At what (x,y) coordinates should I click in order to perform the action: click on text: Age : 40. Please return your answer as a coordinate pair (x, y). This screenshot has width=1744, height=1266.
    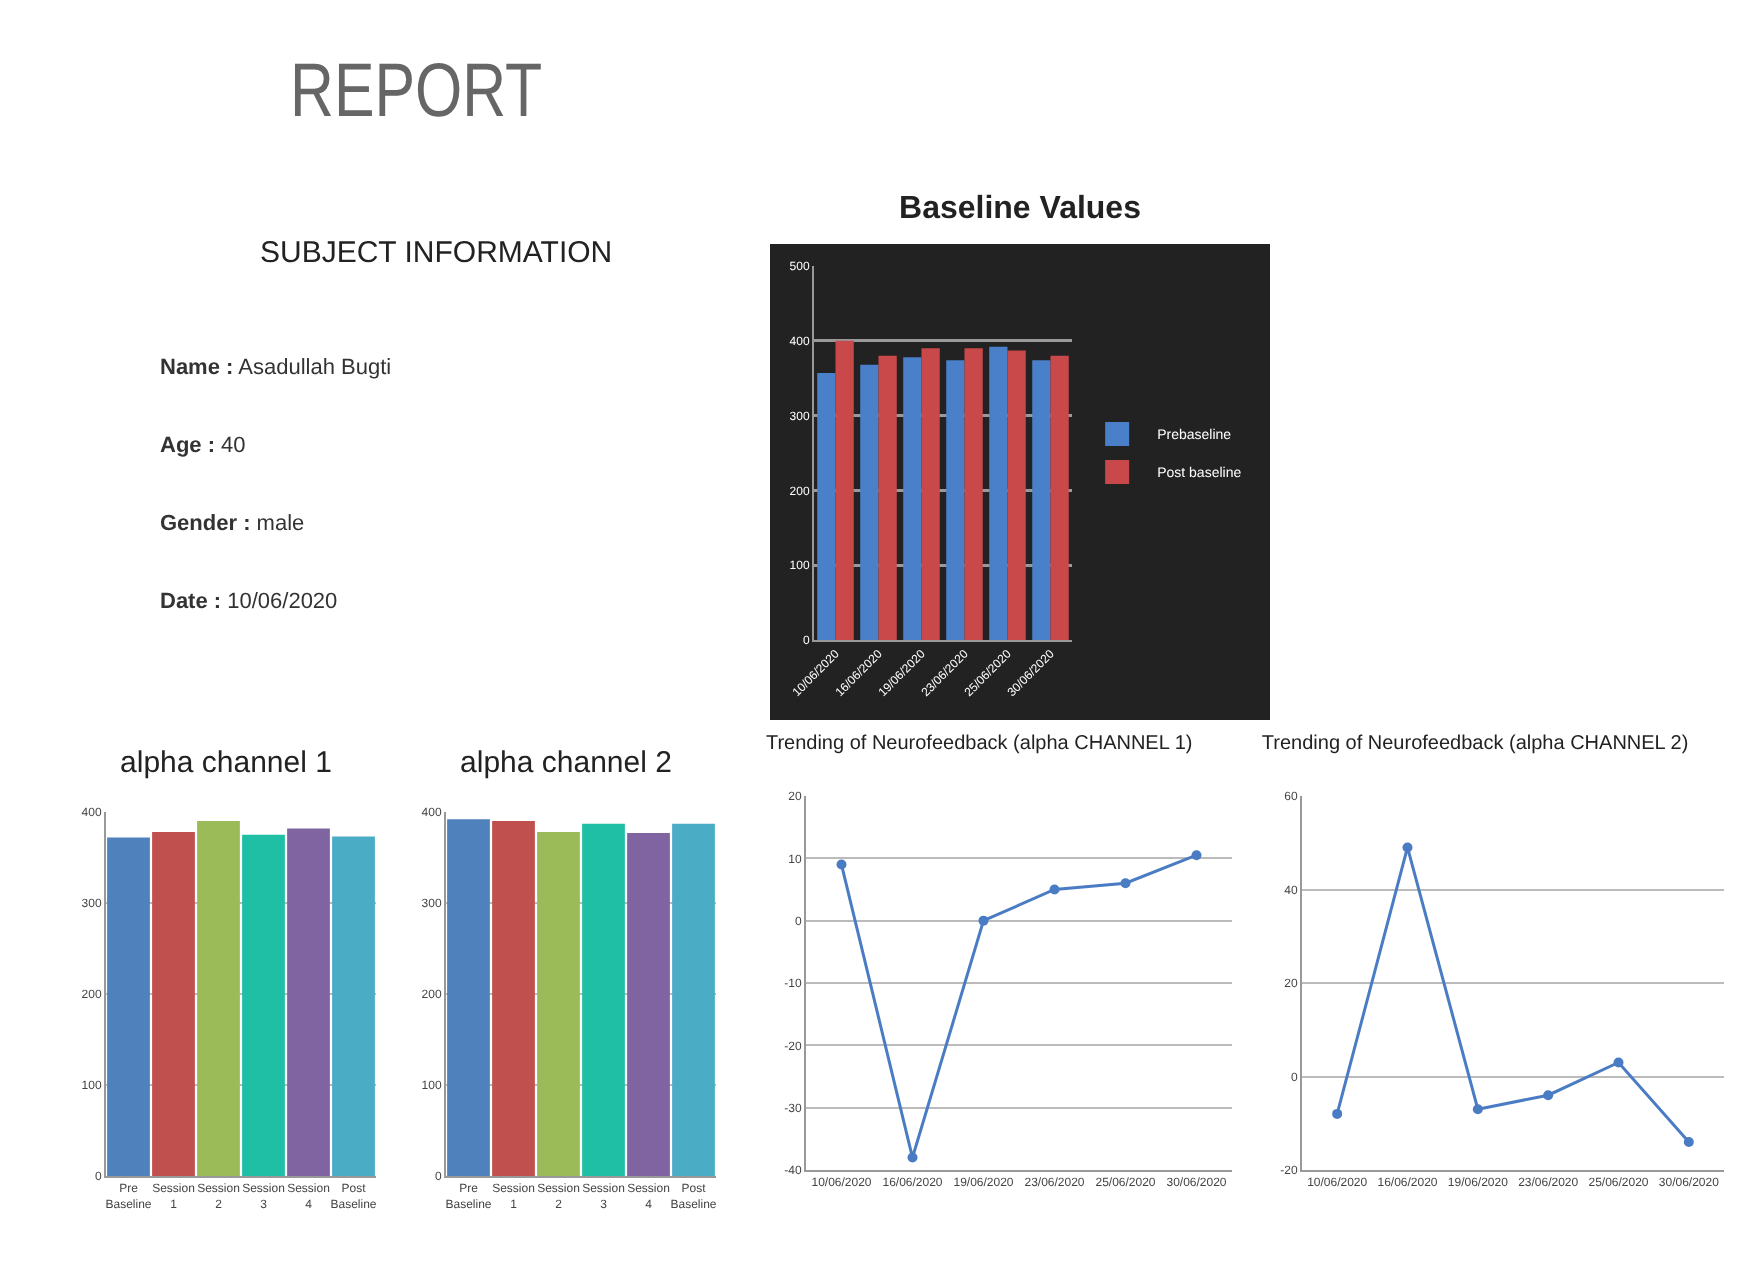
    Looking at the image, I should click on (203, 446).